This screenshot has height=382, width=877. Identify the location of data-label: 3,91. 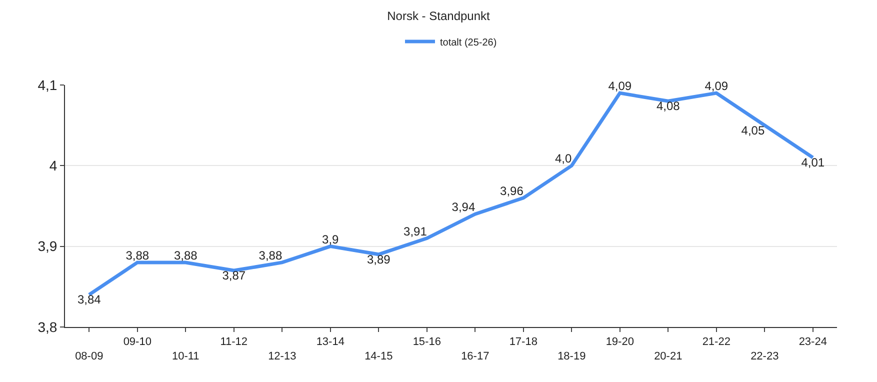
(416, 231).